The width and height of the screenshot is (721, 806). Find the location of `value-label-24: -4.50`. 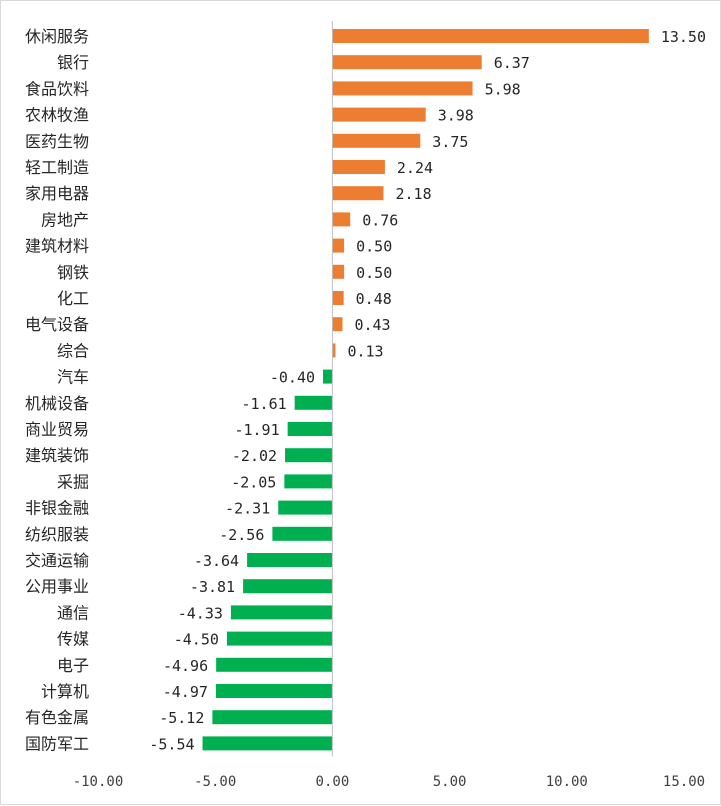

value-label-24: -4.50 is located at coordinates (196, 640).